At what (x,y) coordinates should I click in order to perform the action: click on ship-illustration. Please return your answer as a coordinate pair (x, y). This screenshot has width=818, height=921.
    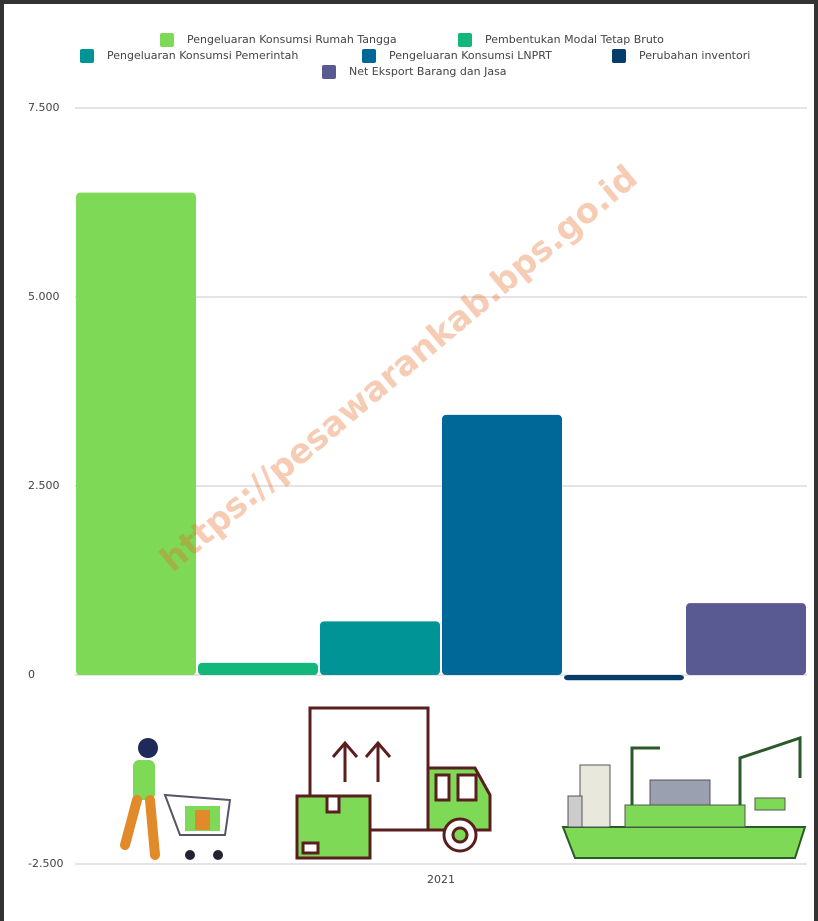
    Looking at the image, I should click on (684, 797).